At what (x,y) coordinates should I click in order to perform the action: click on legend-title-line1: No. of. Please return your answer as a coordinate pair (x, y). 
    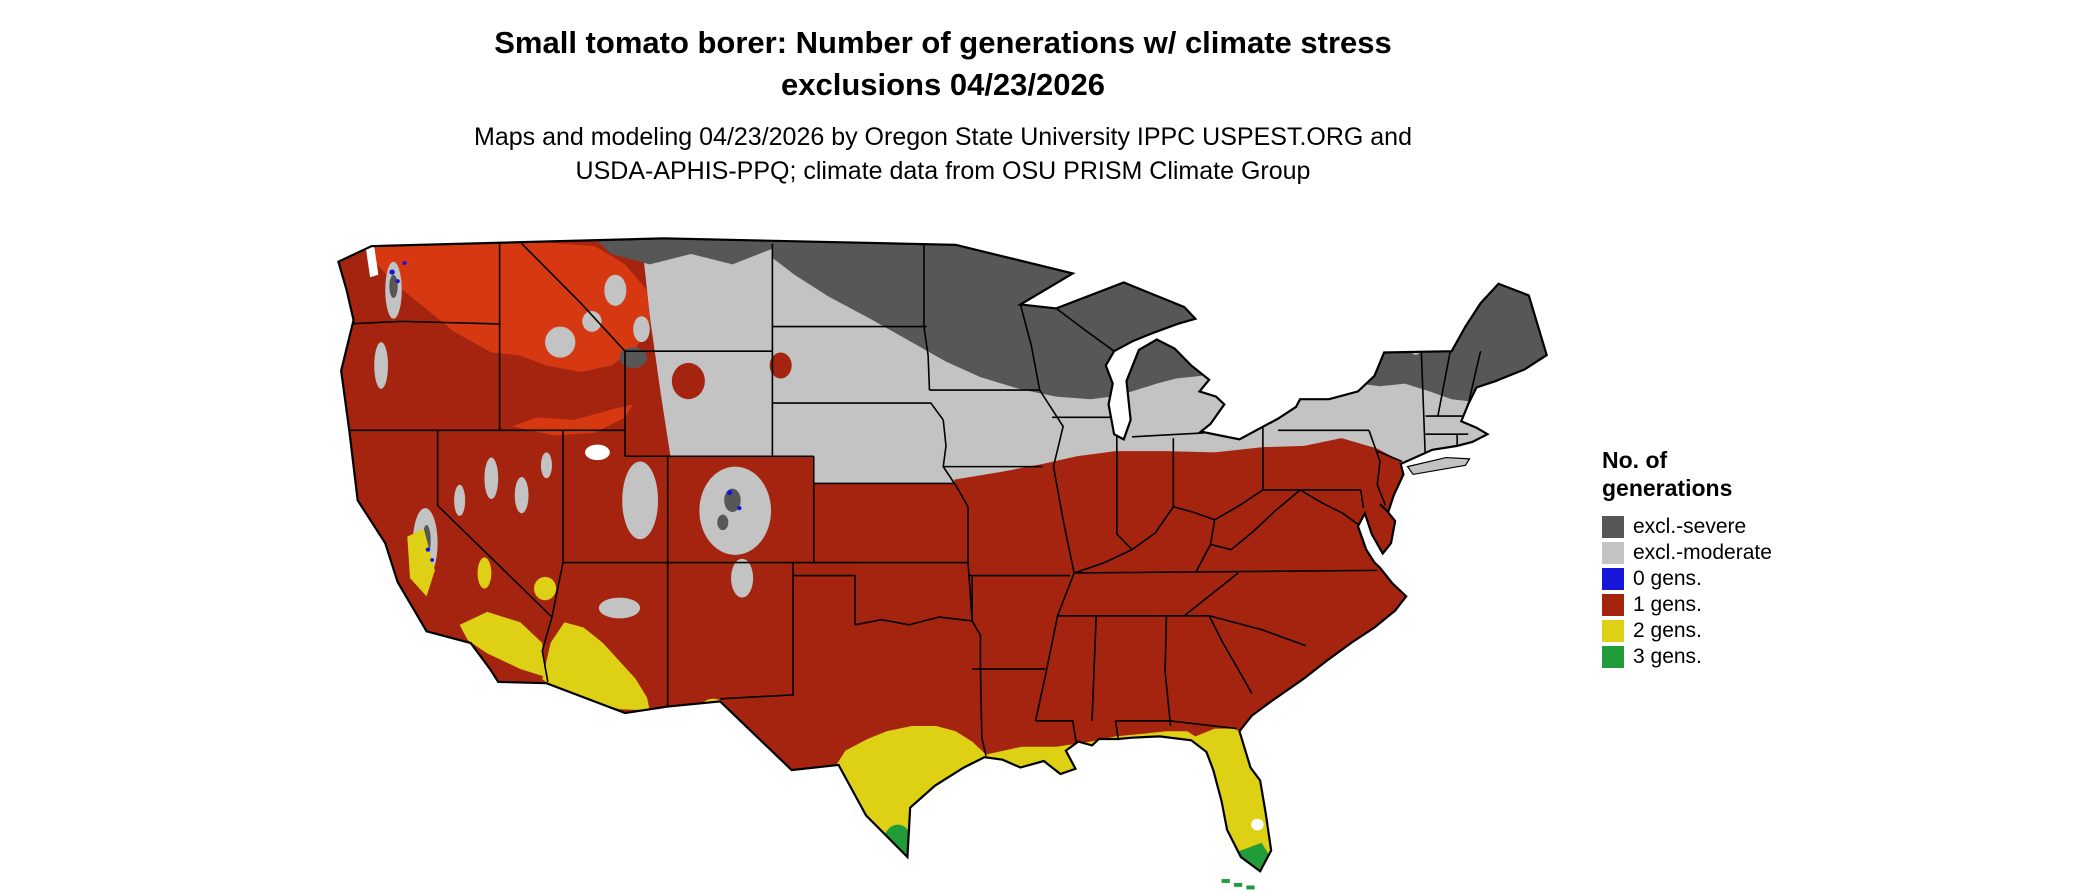
    Looking at the image, I should click on (1635, 460).